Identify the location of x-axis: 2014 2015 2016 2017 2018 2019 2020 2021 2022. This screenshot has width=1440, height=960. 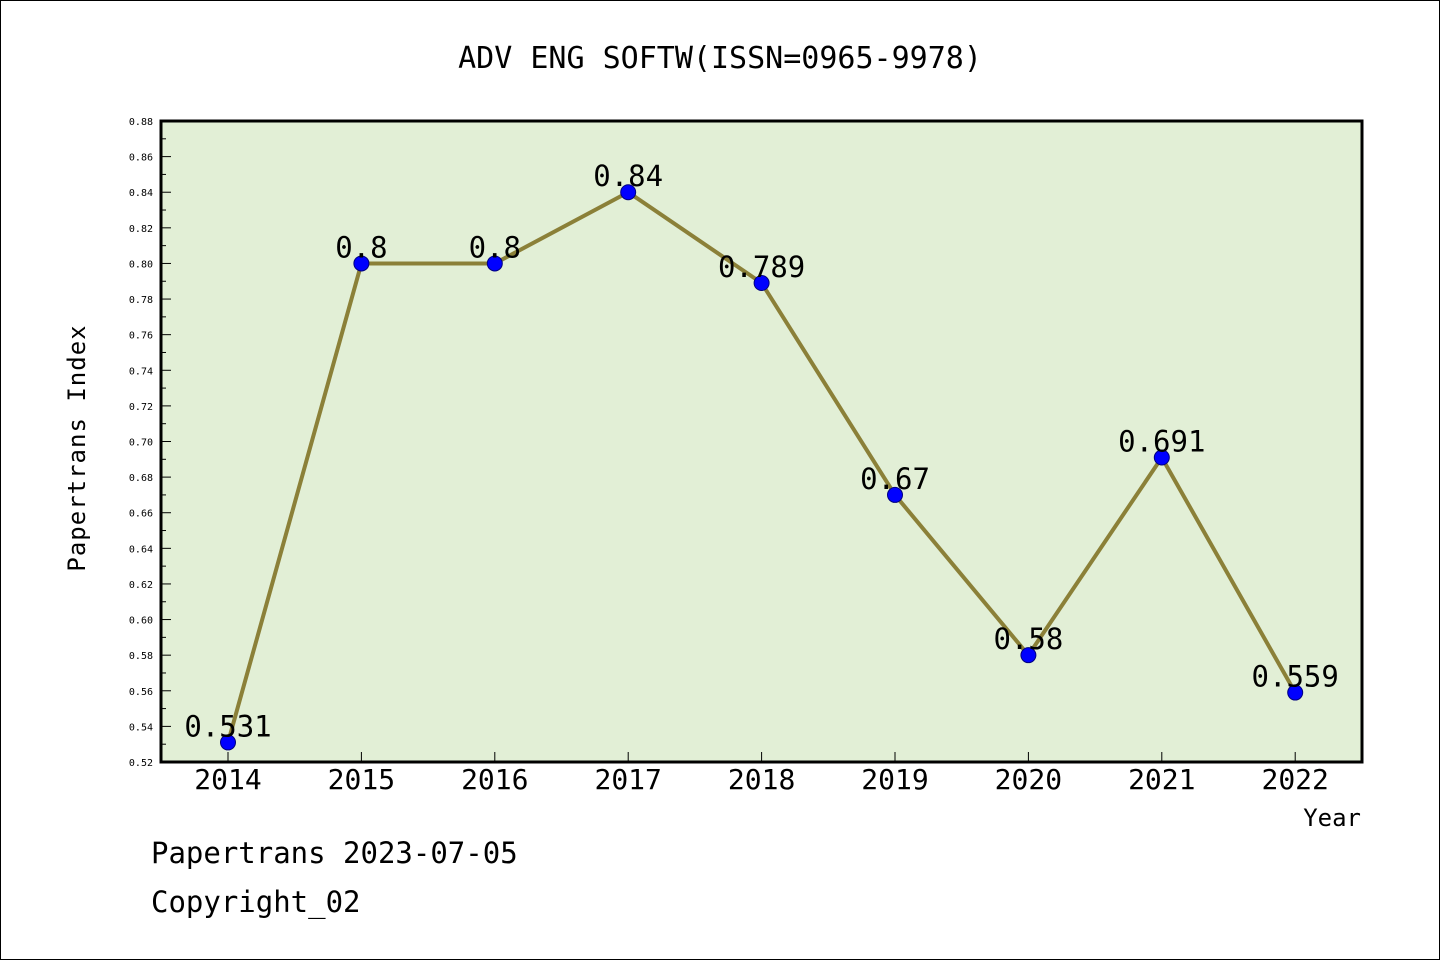
(761, 774).